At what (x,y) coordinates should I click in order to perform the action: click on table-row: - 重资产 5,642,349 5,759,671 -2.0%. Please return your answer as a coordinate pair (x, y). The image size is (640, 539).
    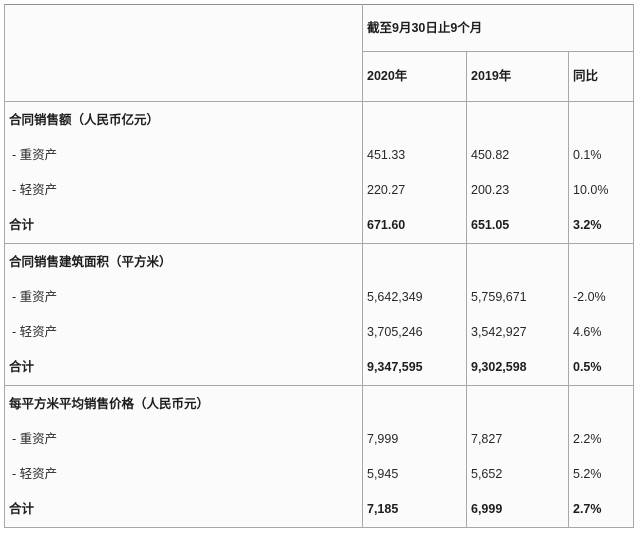
    Looking at the image, I should click on (319, 297).